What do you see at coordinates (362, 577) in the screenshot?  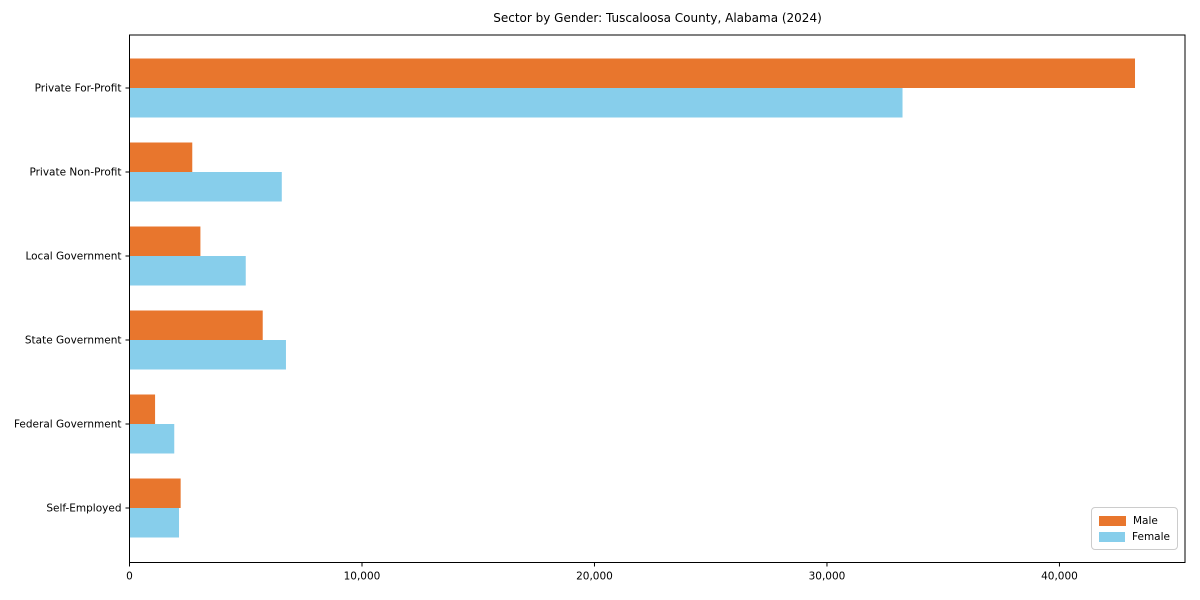 I see `x-tick-label: 10,000` at bounding box center [362, 577].